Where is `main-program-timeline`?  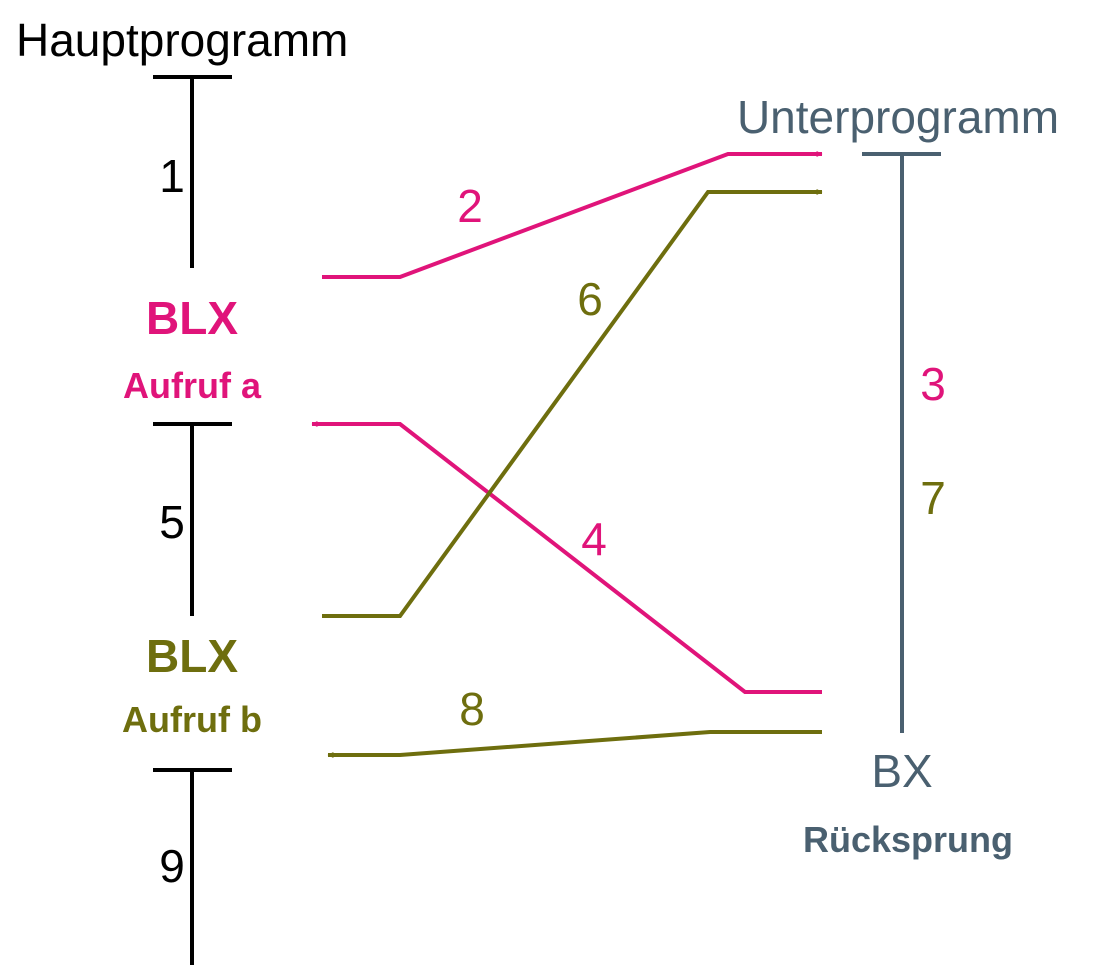
main-program-timeline is located at coordinates (192, 520).